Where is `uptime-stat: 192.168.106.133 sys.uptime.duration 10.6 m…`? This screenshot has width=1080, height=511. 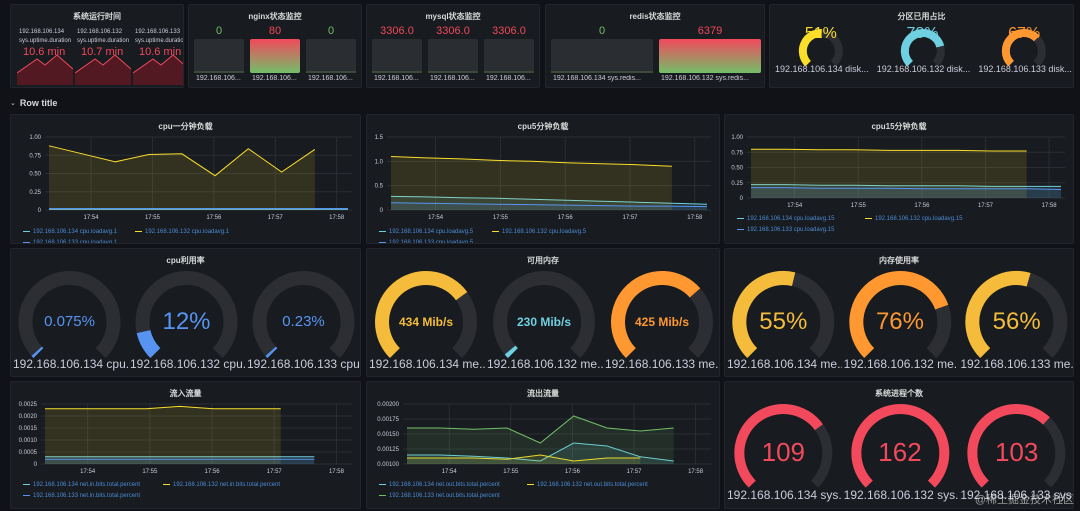 uptime-stat: 192.168.106.133 sys.uptime.duration 10.6 m… is located at coordinates (158, 56).